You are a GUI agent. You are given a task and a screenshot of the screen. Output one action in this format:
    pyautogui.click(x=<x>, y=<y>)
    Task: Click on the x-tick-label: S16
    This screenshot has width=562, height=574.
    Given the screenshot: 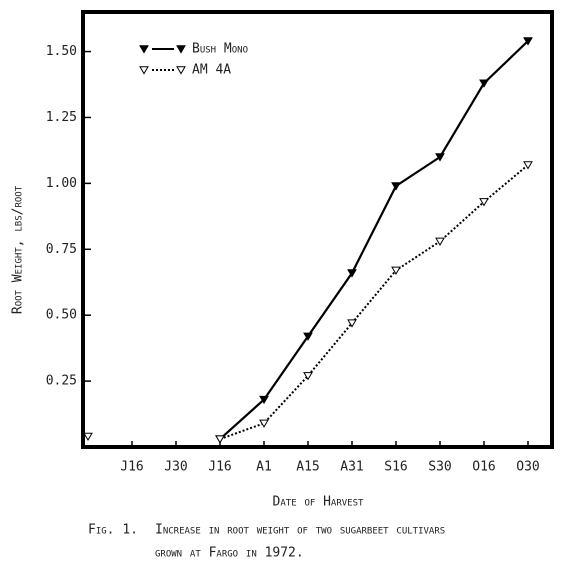 What is the action you would take?
    pyautogui.click(x=395, y=467)
    